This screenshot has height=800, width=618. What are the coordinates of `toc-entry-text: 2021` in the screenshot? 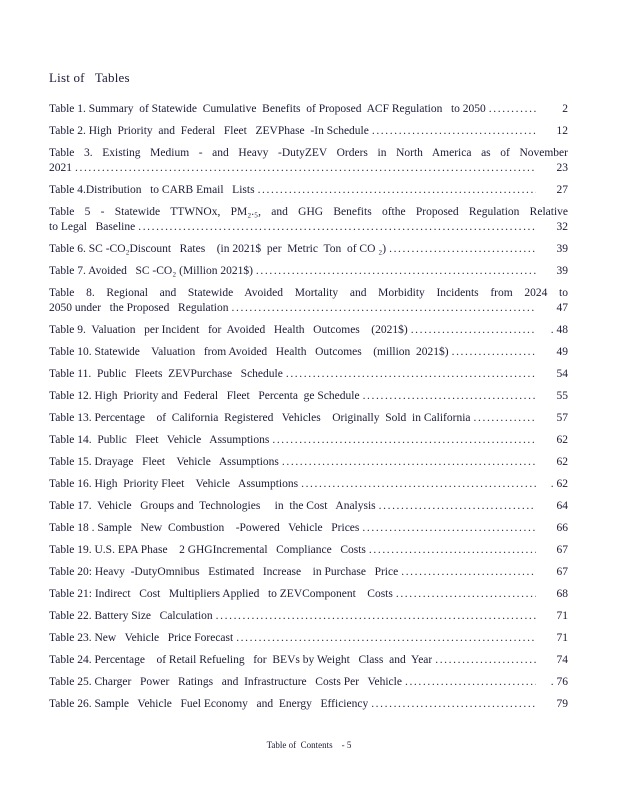 It's located at (60, 168).